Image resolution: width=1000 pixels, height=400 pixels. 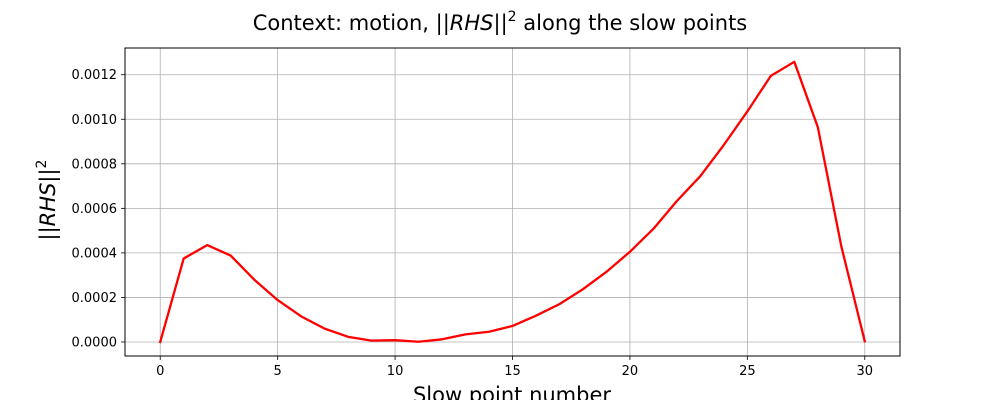 I want to click on chart-title-tail: along the slow points, so click(x=632, y=23).